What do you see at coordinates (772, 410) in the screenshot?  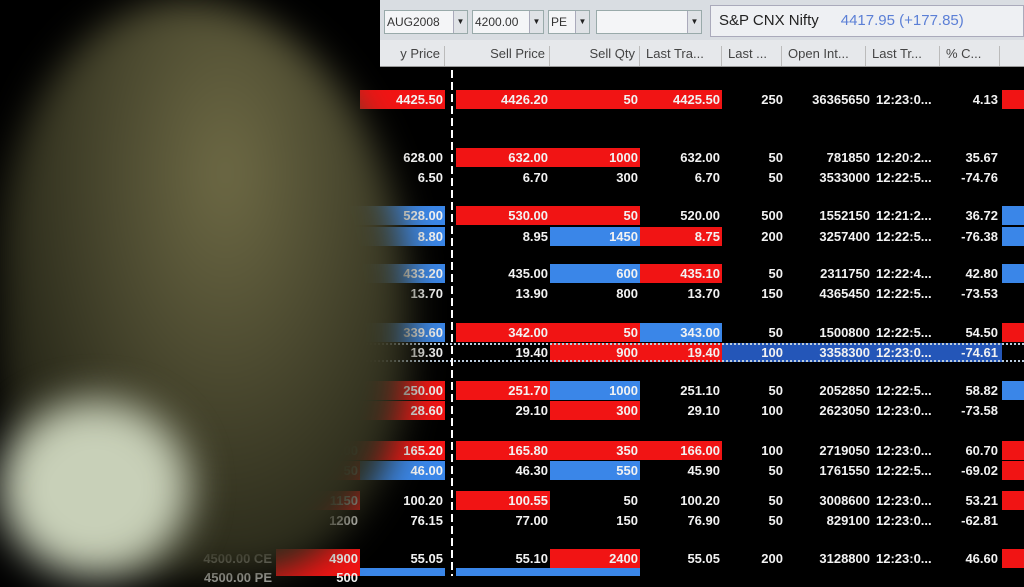 I see `cell-lqty: 100` at bounding box center [772, 410].